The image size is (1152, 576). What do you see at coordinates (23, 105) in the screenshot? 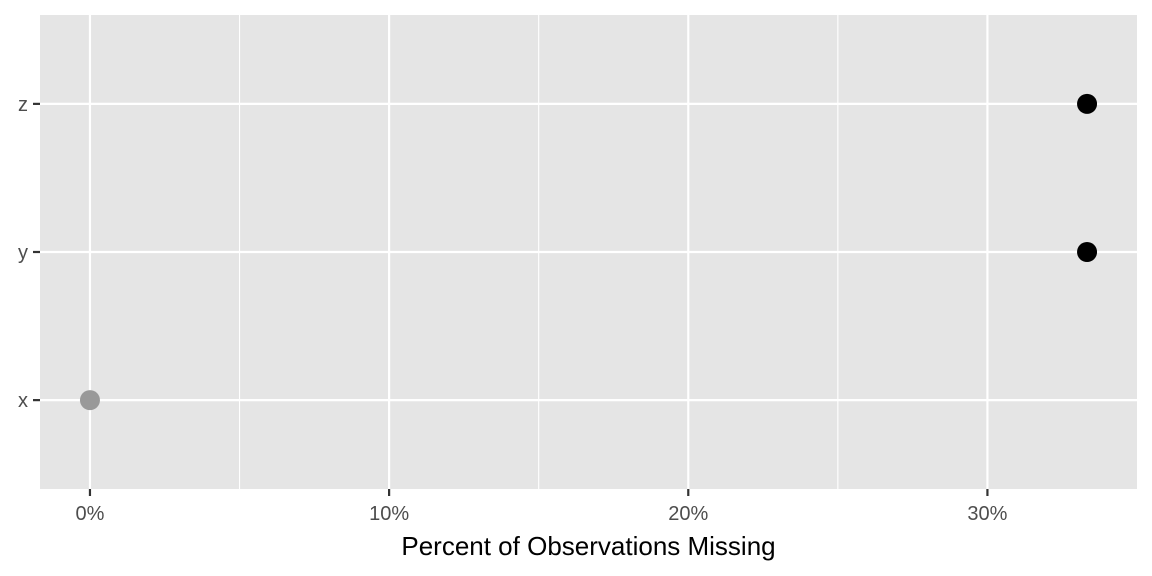
I see `y-tick-label: z` at bounding box center [23, 105].